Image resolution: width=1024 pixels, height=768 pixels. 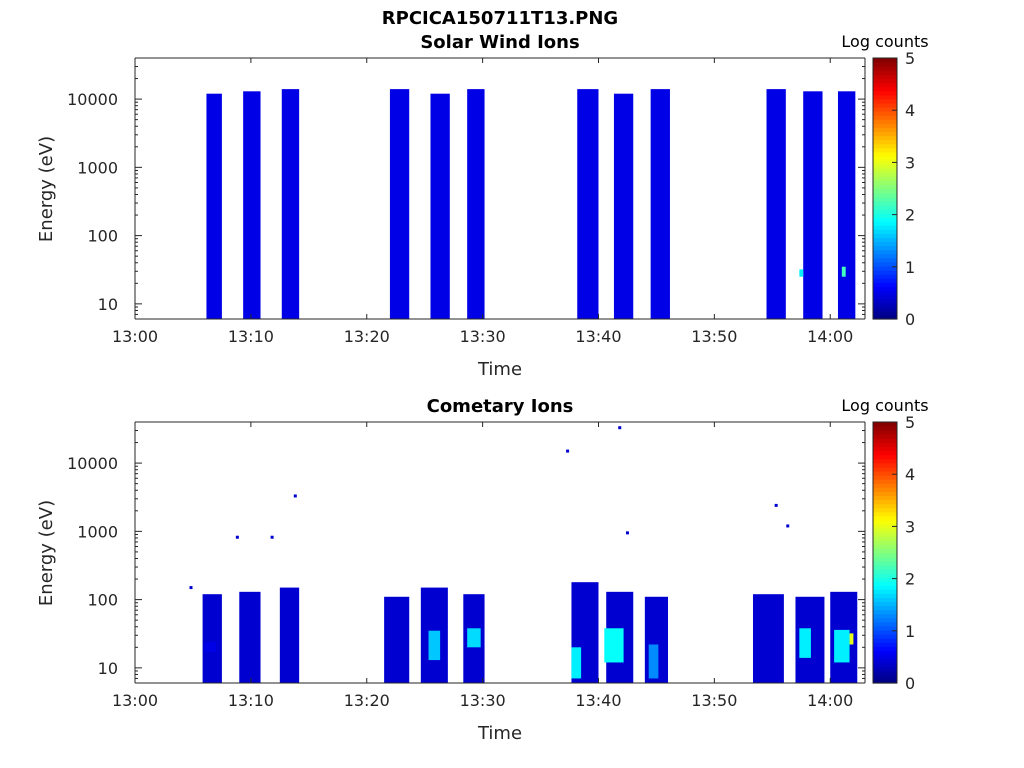 I want to click on colorbar-tick-label: 4, so click(x=910, y=474).